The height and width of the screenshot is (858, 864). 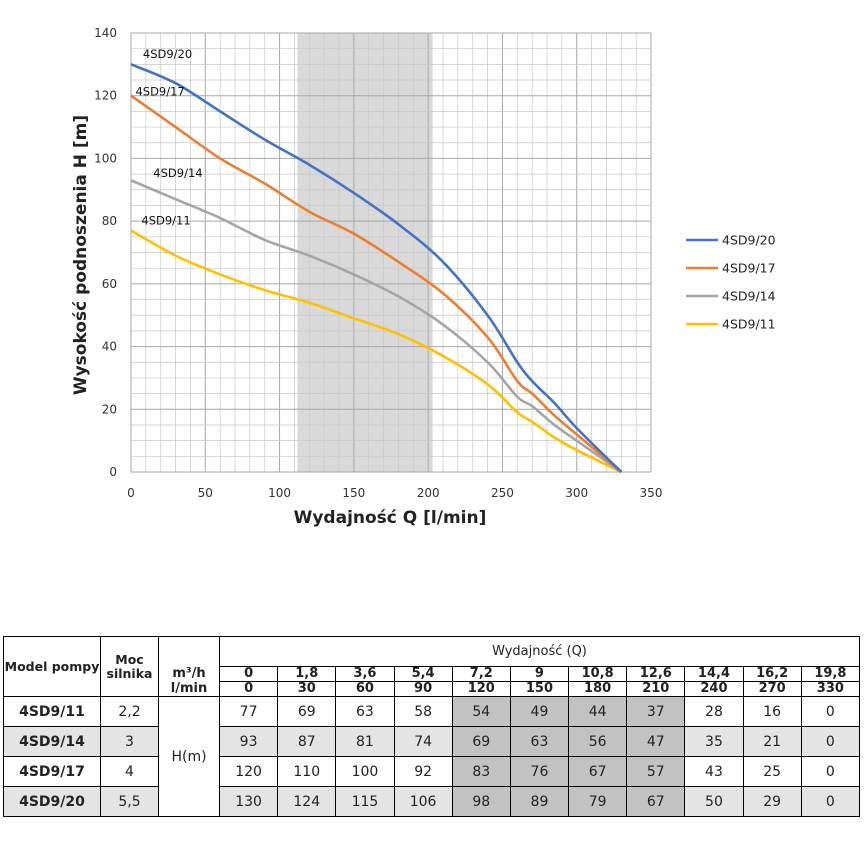 I want to click on legend-label: 4SD9/14, so click(x=749, y=296).